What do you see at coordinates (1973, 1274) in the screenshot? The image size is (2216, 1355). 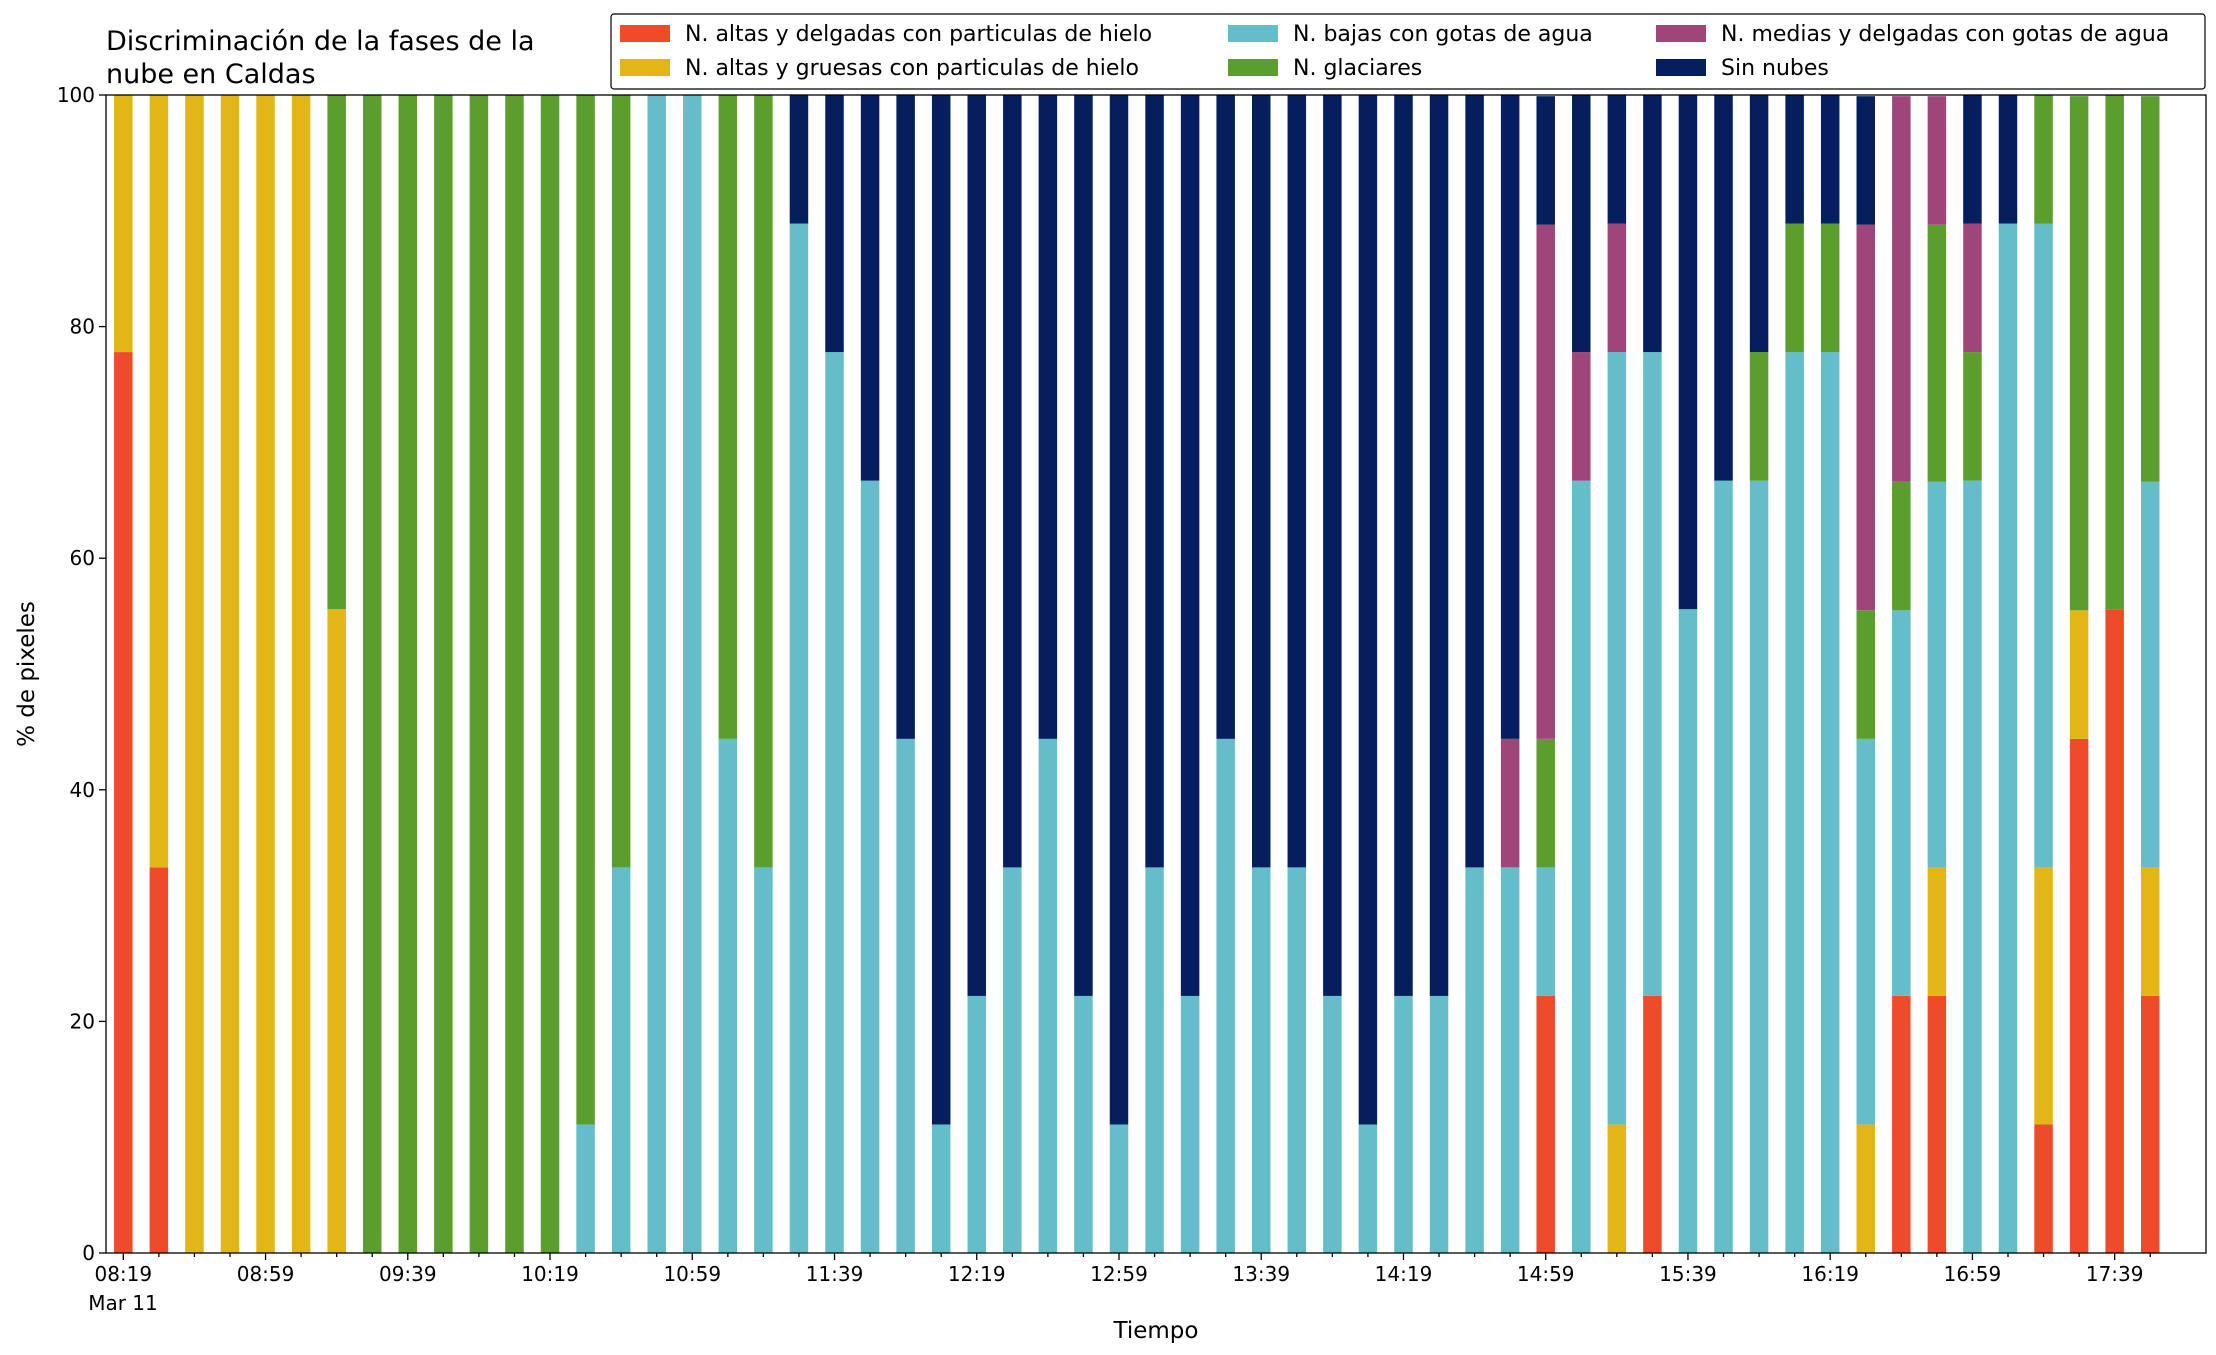 I see `x-tick-label: 16:59` at bounding box center [1973, 1274].